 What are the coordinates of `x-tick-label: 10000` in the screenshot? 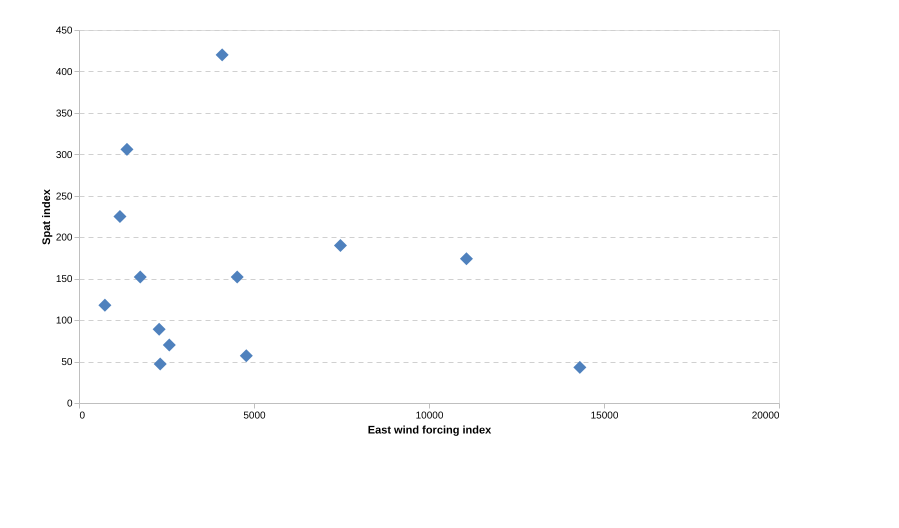 It's located at (430, 416).